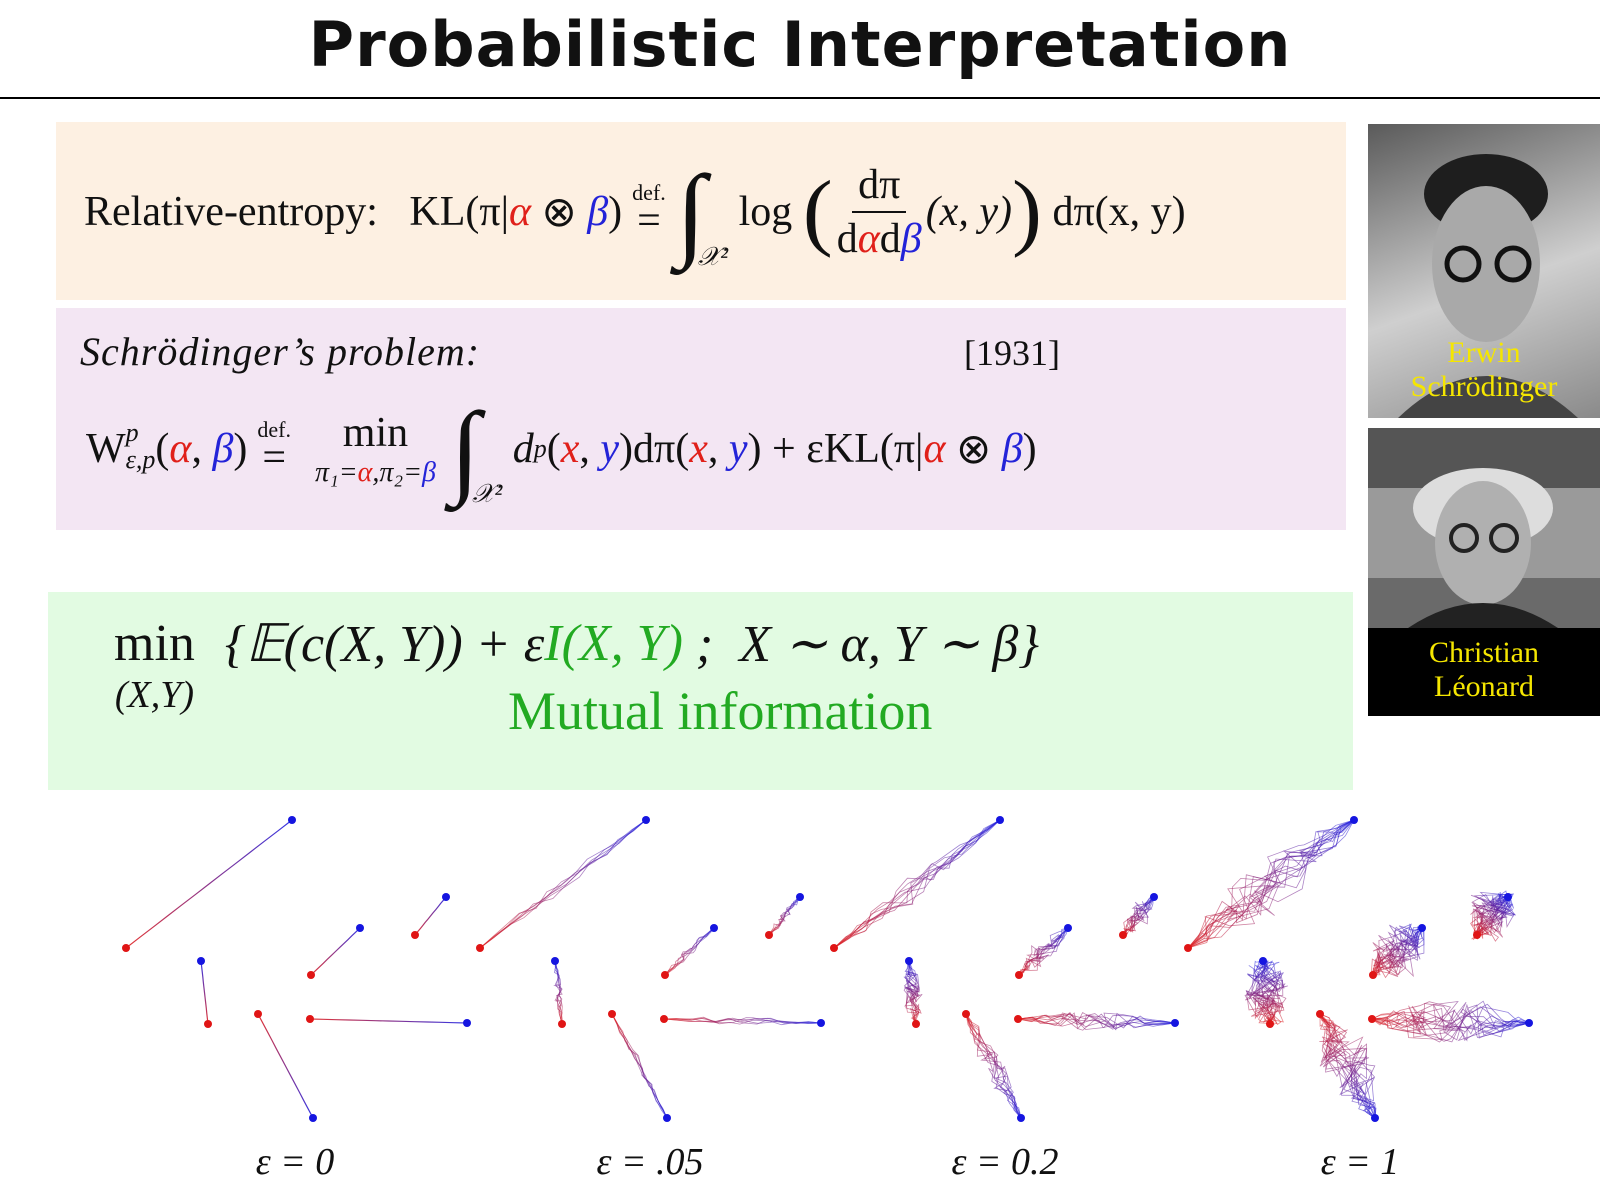 This screenshot has width=1600, height=1200. What do you see at coordinates (154, 643) in the screenshot?
I see `term: min` at bounding box center [154, 643].